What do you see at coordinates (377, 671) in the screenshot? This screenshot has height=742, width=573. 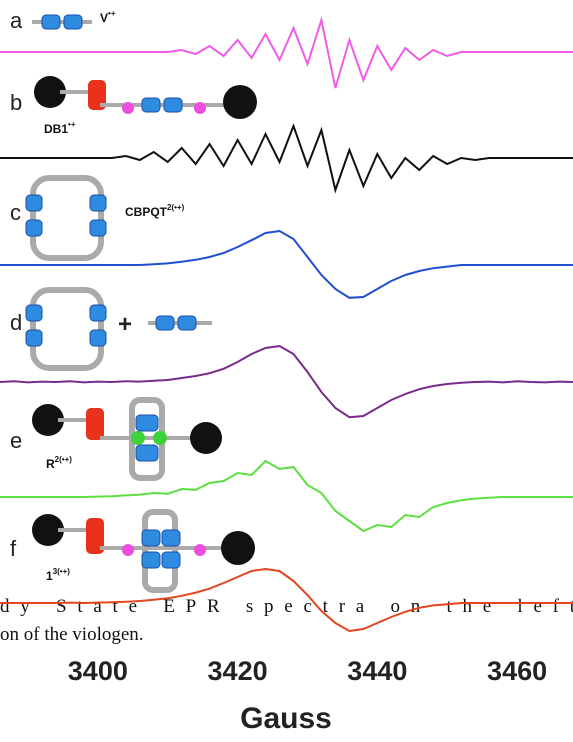 I see `x-tick-label: 3440` at bounding box center [377, 671].